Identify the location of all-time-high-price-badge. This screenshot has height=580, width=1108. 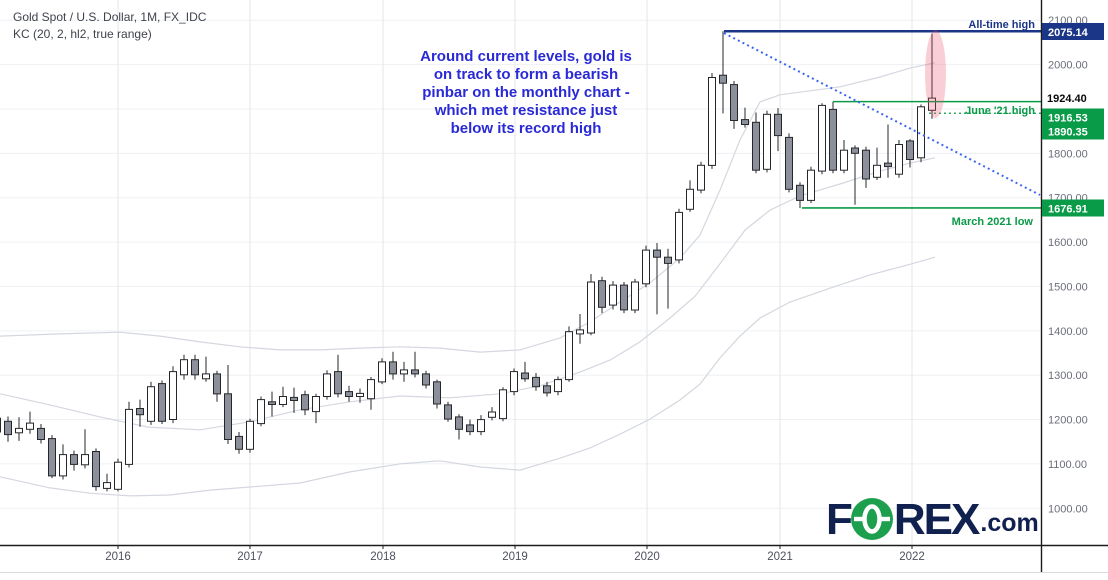
(1073, 31).